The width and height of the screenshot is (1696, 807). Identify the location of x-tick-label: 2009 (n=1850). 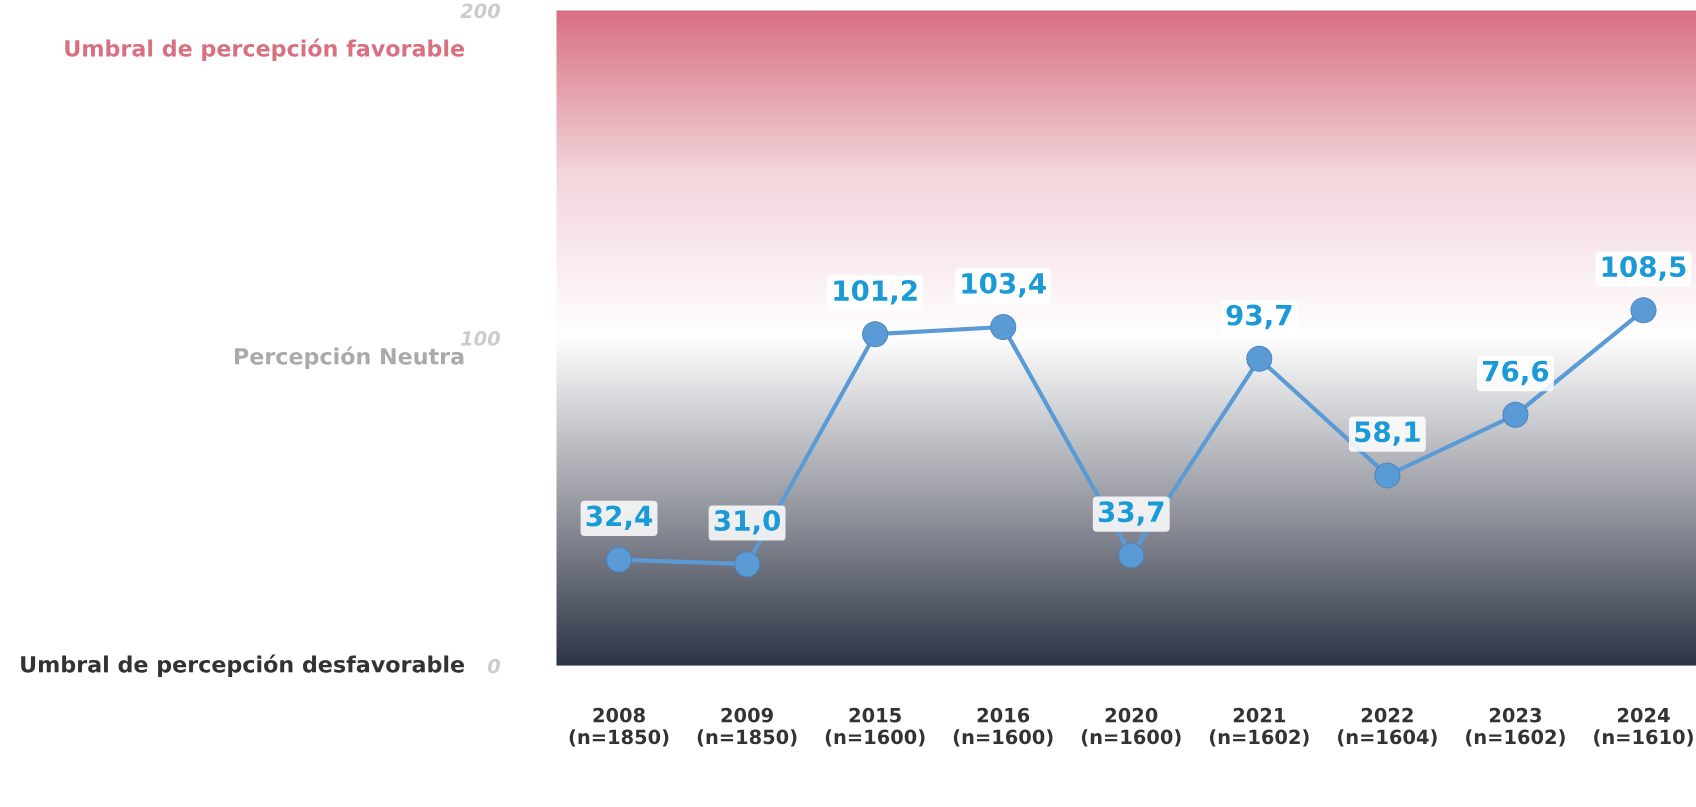
(747, 727).